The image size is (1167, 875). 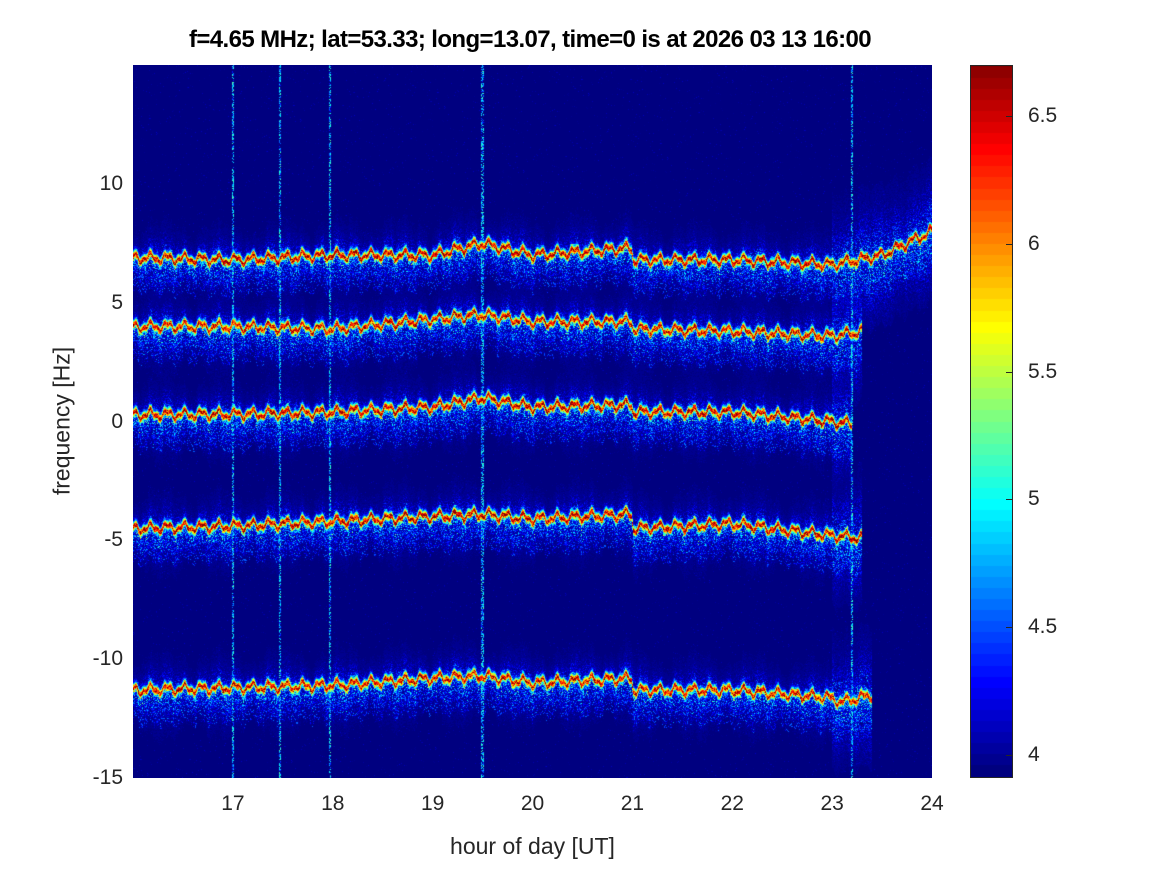 I want to click on y-tick-label: 0, so click(x=117, y=421).